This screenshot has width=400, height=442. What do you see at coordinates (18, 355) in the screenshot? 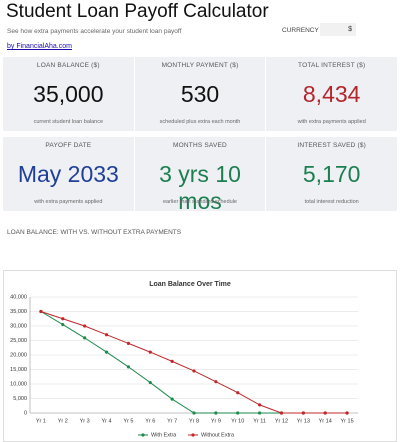
I see `y-tick-label: 20,000` at bounding box center [18, 355].